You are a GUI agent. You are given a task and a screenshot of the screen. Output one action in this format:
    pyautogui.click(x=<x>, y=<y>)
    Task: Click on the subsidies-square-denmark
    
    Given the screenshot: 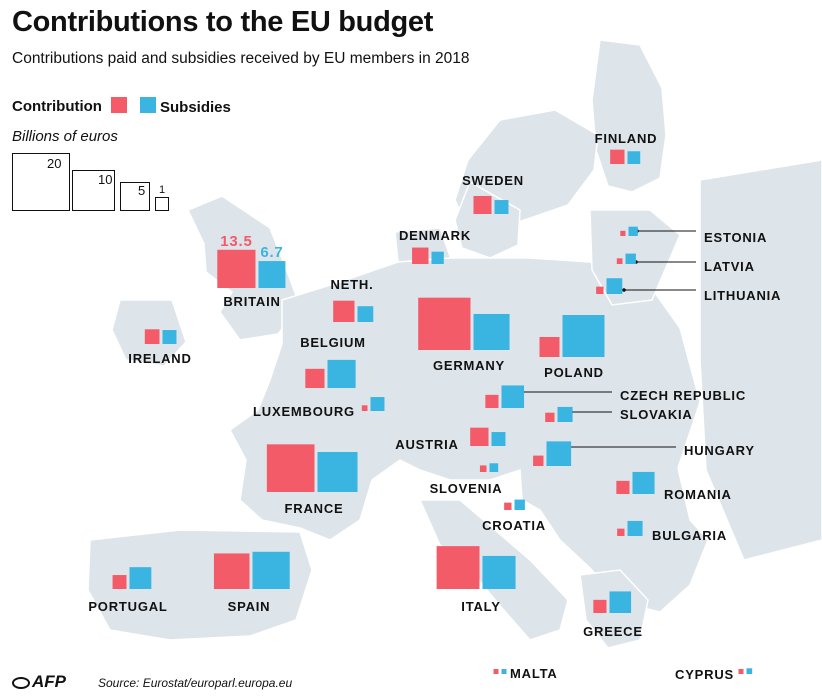 What is the action you would take?
    pyautogui.click(x=437, y=257)
    